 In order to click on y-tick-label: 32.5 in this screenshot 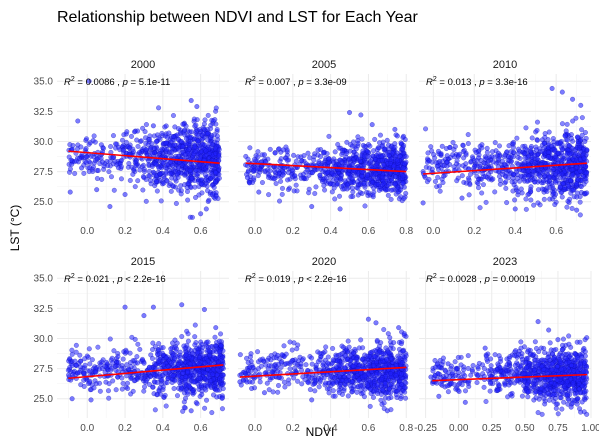, I will do `click(44, 309)`.